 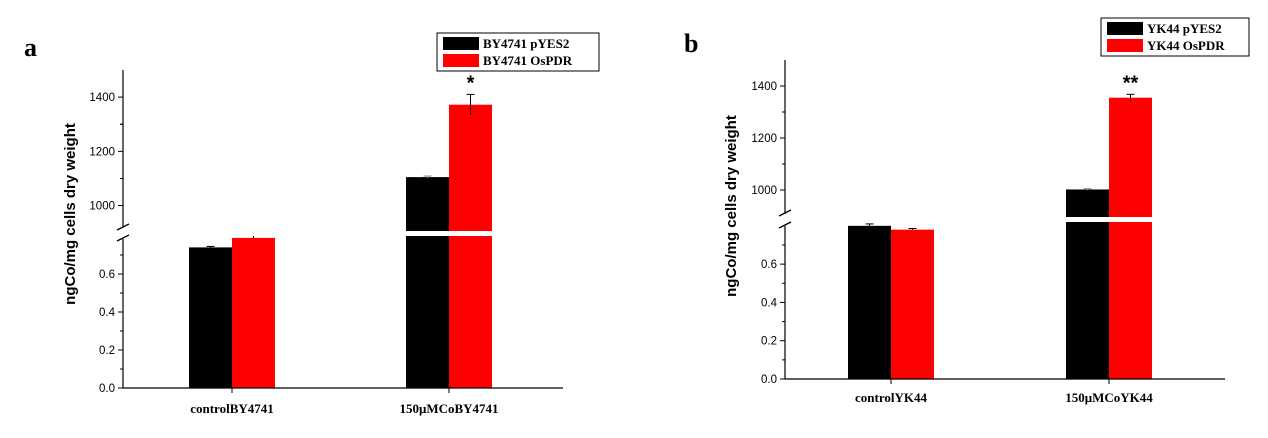 I want to click on x-tick-label: controlYK44, so click(x=891, y=397).